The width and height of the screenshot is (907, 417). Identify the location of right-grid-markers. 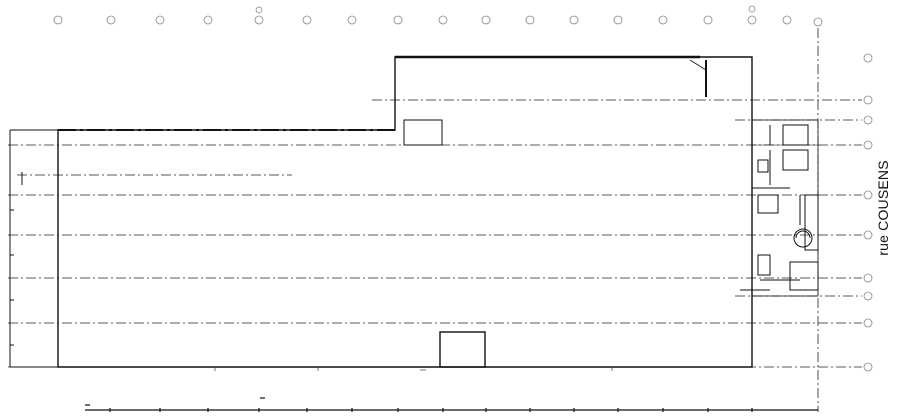
(868, 212).